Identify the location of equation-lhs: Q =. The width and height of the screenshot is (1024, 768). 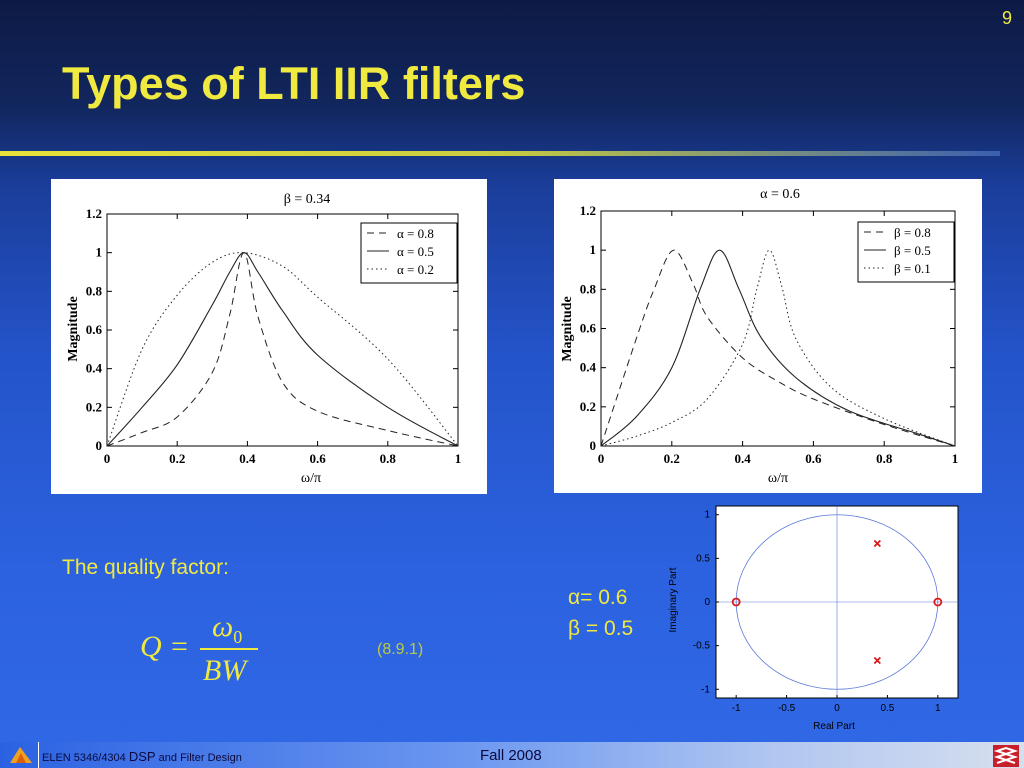
(165, 646).